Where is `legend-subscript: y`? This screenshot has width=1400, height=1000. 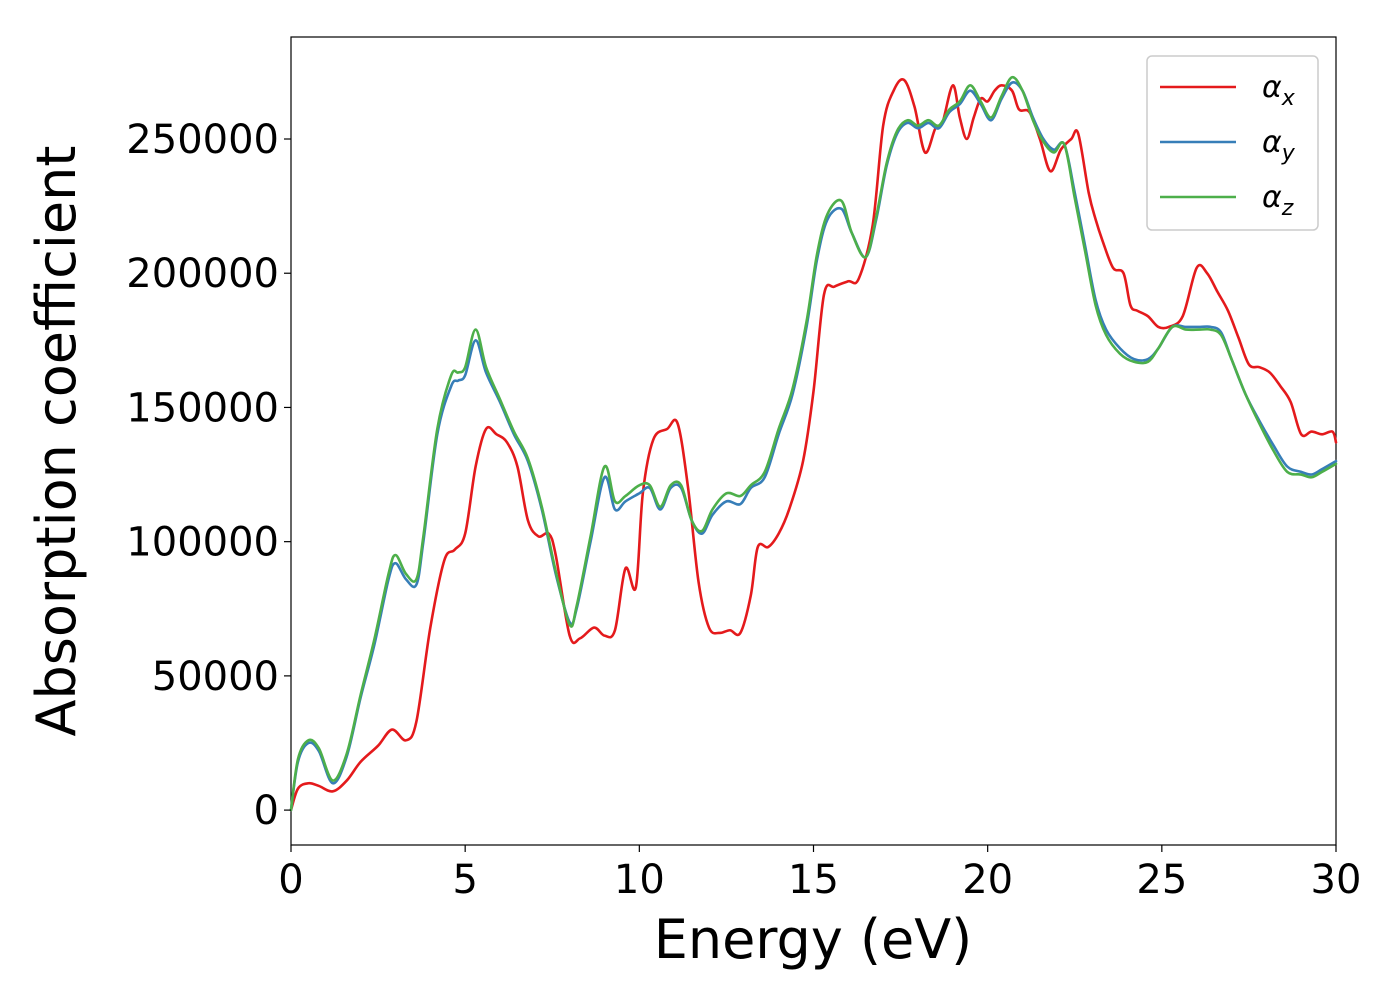 legend-subscript: y is located at coordinates (1288, 153).